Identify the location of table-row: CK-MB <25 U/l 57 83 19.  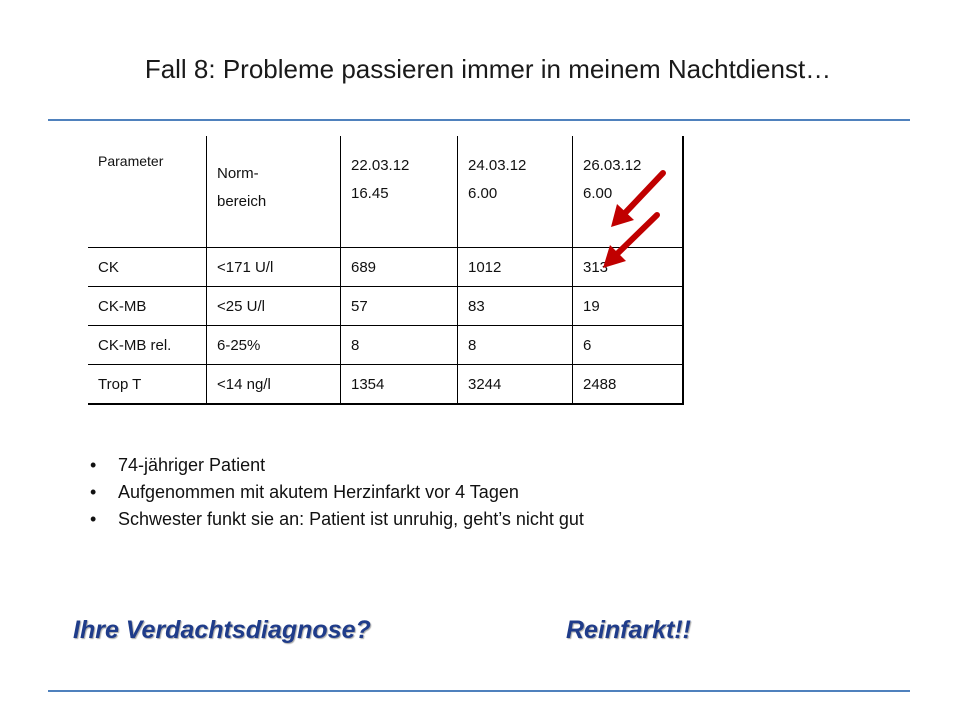
(386, 306).